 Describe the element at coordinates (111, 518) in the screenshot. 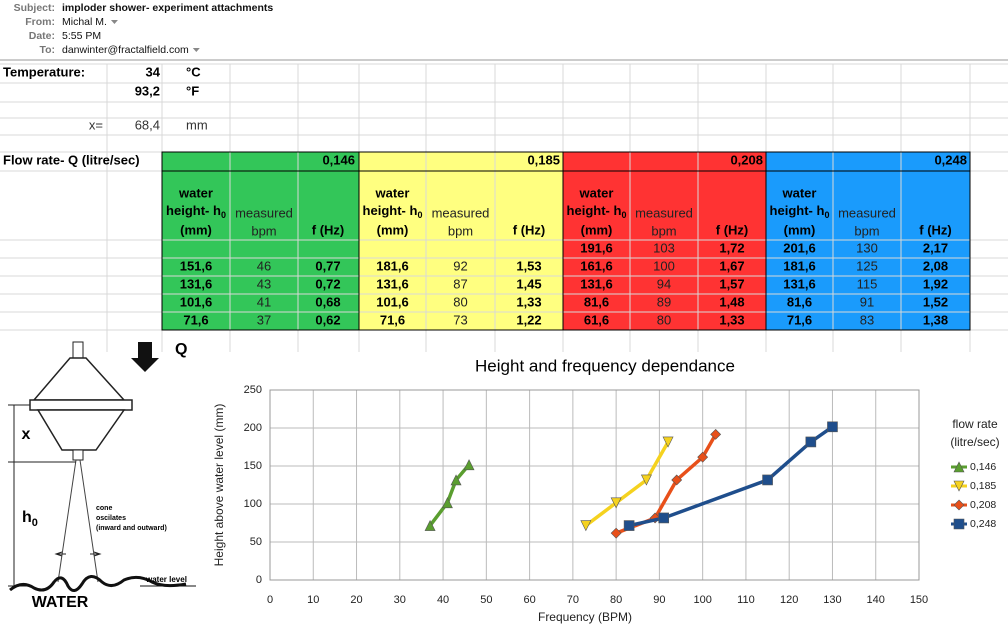

I see `cone-note: oscilates` at that location.